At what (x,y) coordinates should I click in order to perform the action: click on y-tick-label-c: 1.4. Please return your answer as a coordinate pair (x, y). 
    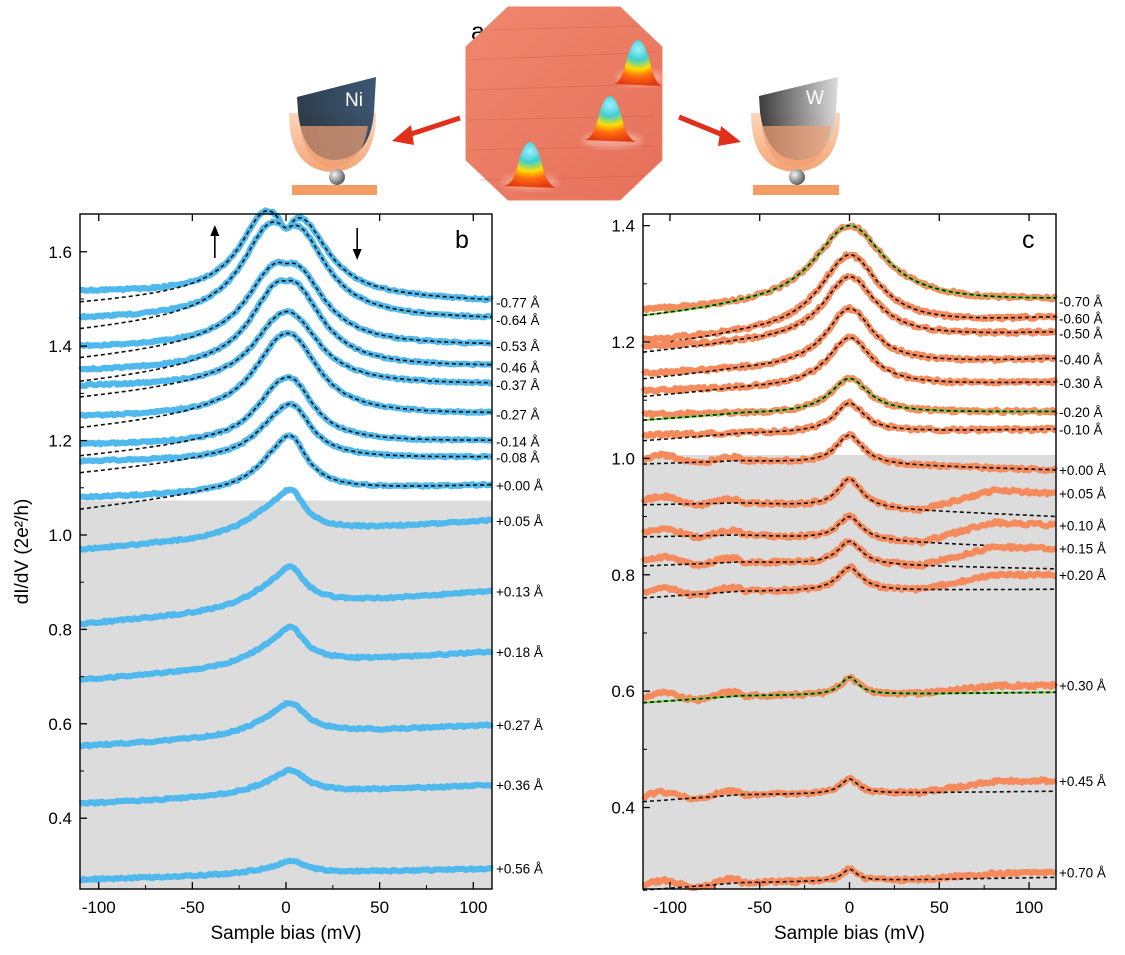
    Looking at the image, I should click on (623, 226).